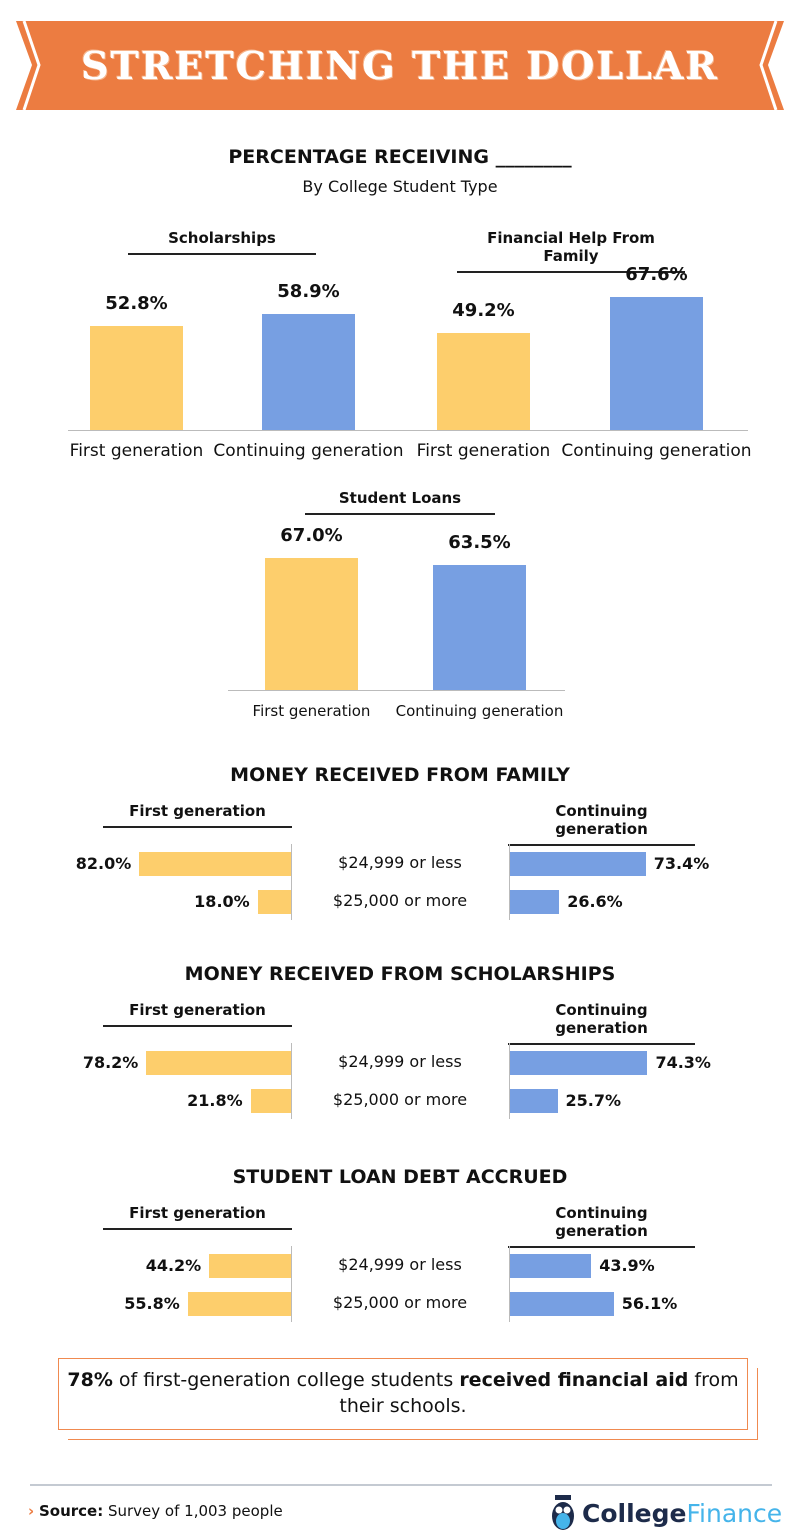  Describe the element at coordinates (483, 311) in the screenshot. I see `bar-value-label: 49.2%` at that location.